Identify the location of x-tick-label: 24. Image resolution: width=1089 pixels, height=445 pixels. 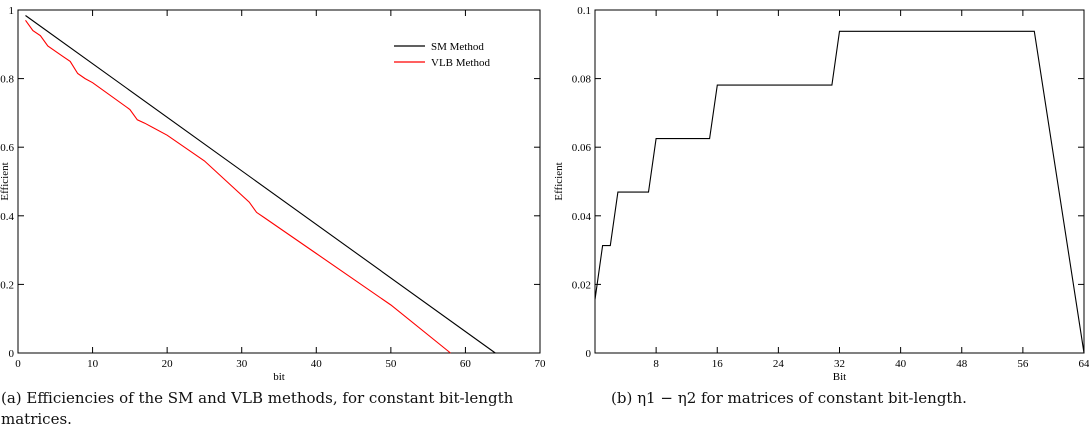
(779, 364).